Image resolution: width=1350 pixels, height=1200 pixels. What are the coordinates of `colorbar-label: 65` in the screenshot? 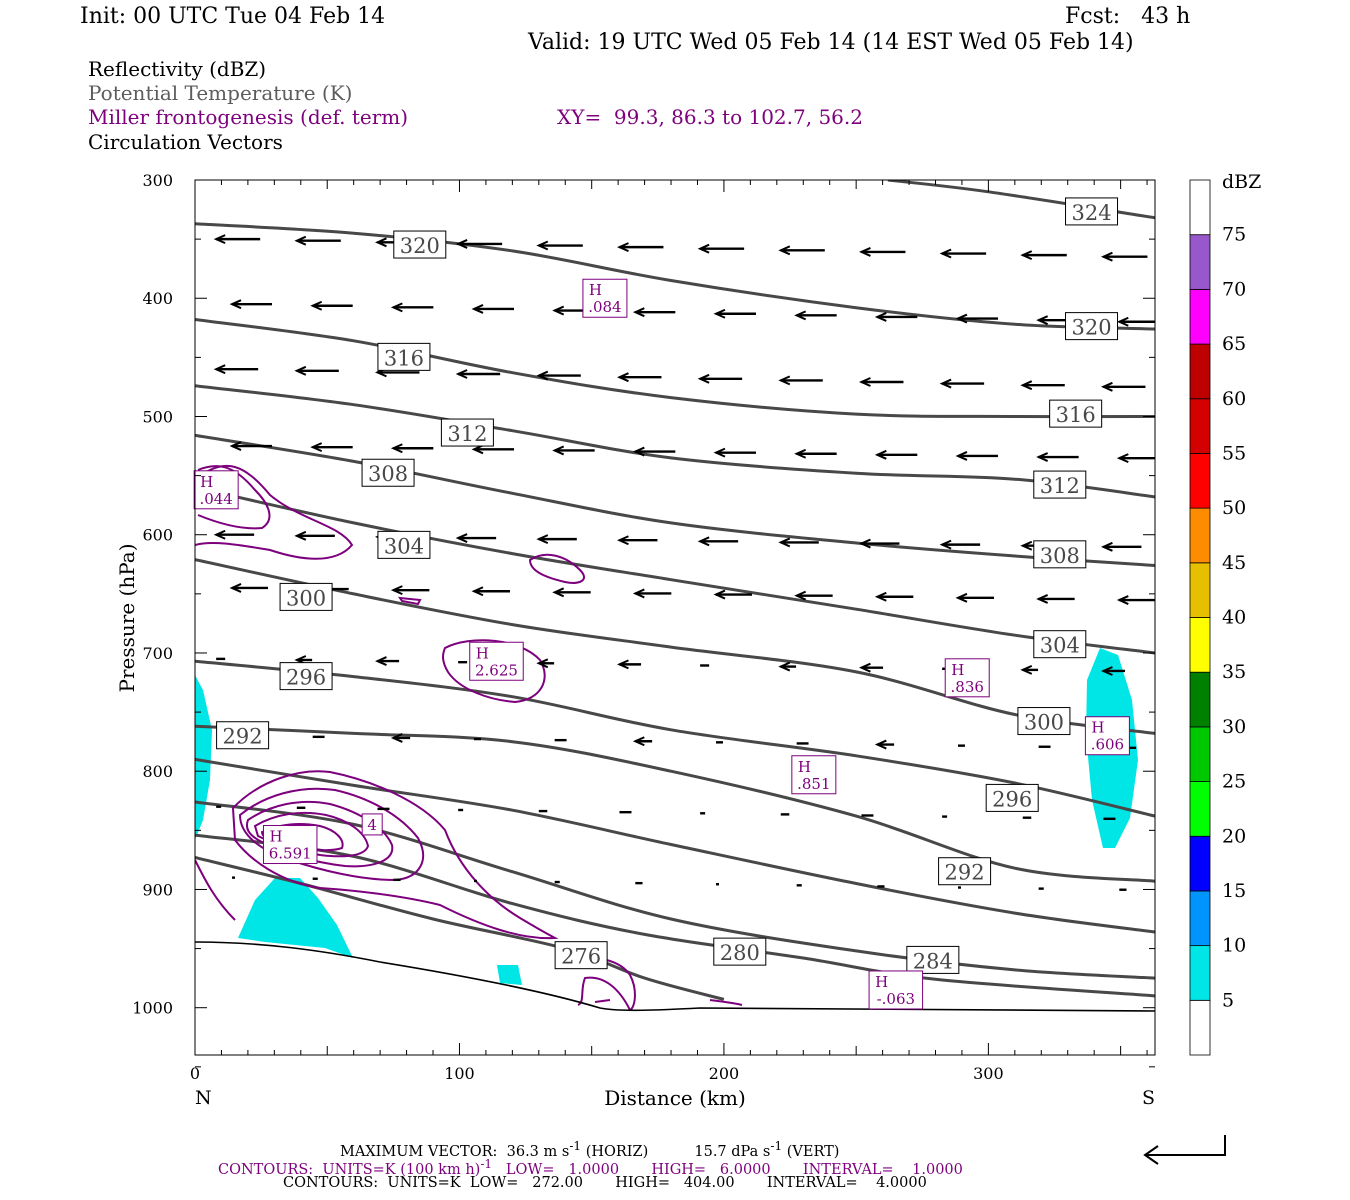 It's located at (1234, 344).